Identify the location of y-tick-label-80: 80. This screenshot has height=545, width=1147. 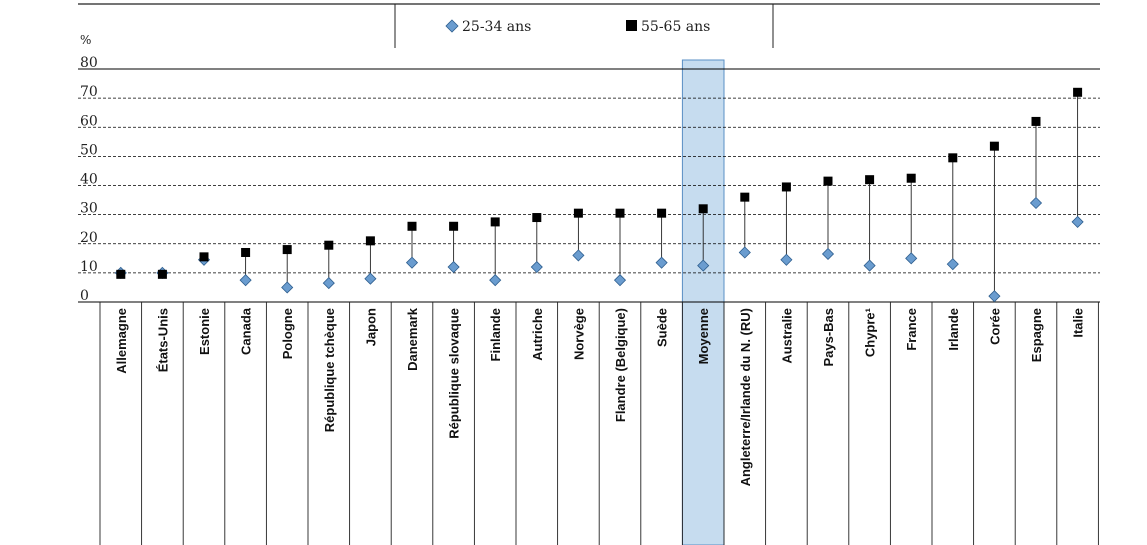
(89, 63).